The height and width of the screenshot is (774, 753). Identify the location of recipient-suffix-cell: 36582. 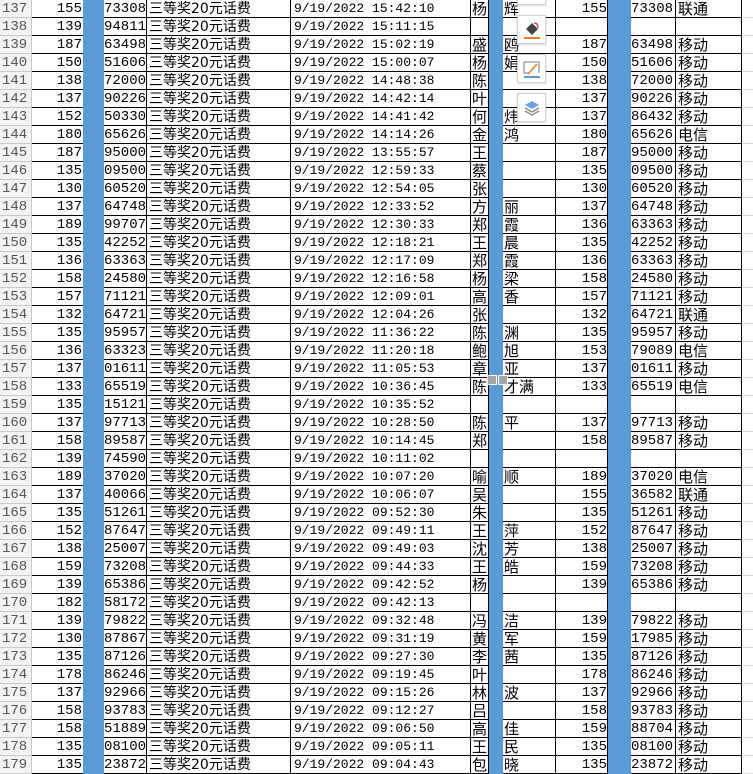
(653, 495).